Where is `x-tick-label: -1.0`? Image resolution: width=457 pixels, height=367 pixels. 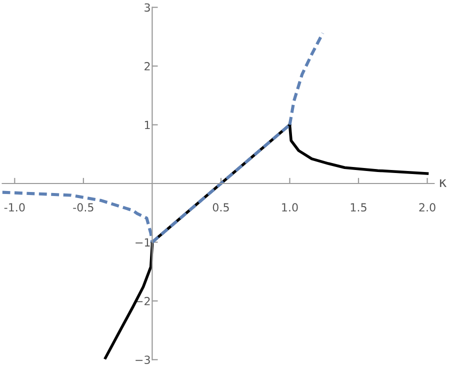 x-tick-label: -1.0 is located at coordinates (14, 207).